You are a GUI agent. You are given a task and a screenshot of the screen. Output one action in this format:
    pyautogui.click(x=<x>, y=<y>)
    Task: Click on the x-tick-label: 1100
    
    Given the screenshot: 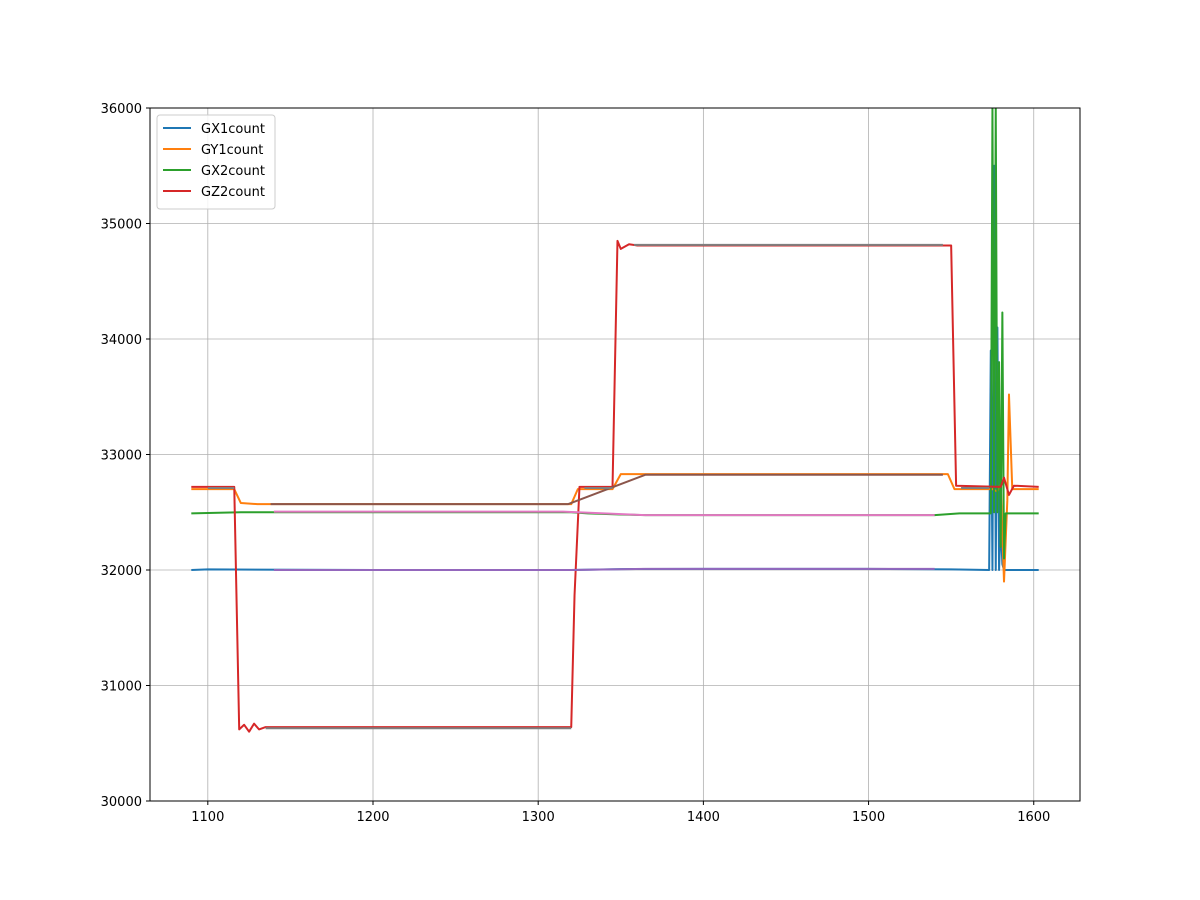 What is the action you would take?
    pyautogui.click(x=207, y=817)
    